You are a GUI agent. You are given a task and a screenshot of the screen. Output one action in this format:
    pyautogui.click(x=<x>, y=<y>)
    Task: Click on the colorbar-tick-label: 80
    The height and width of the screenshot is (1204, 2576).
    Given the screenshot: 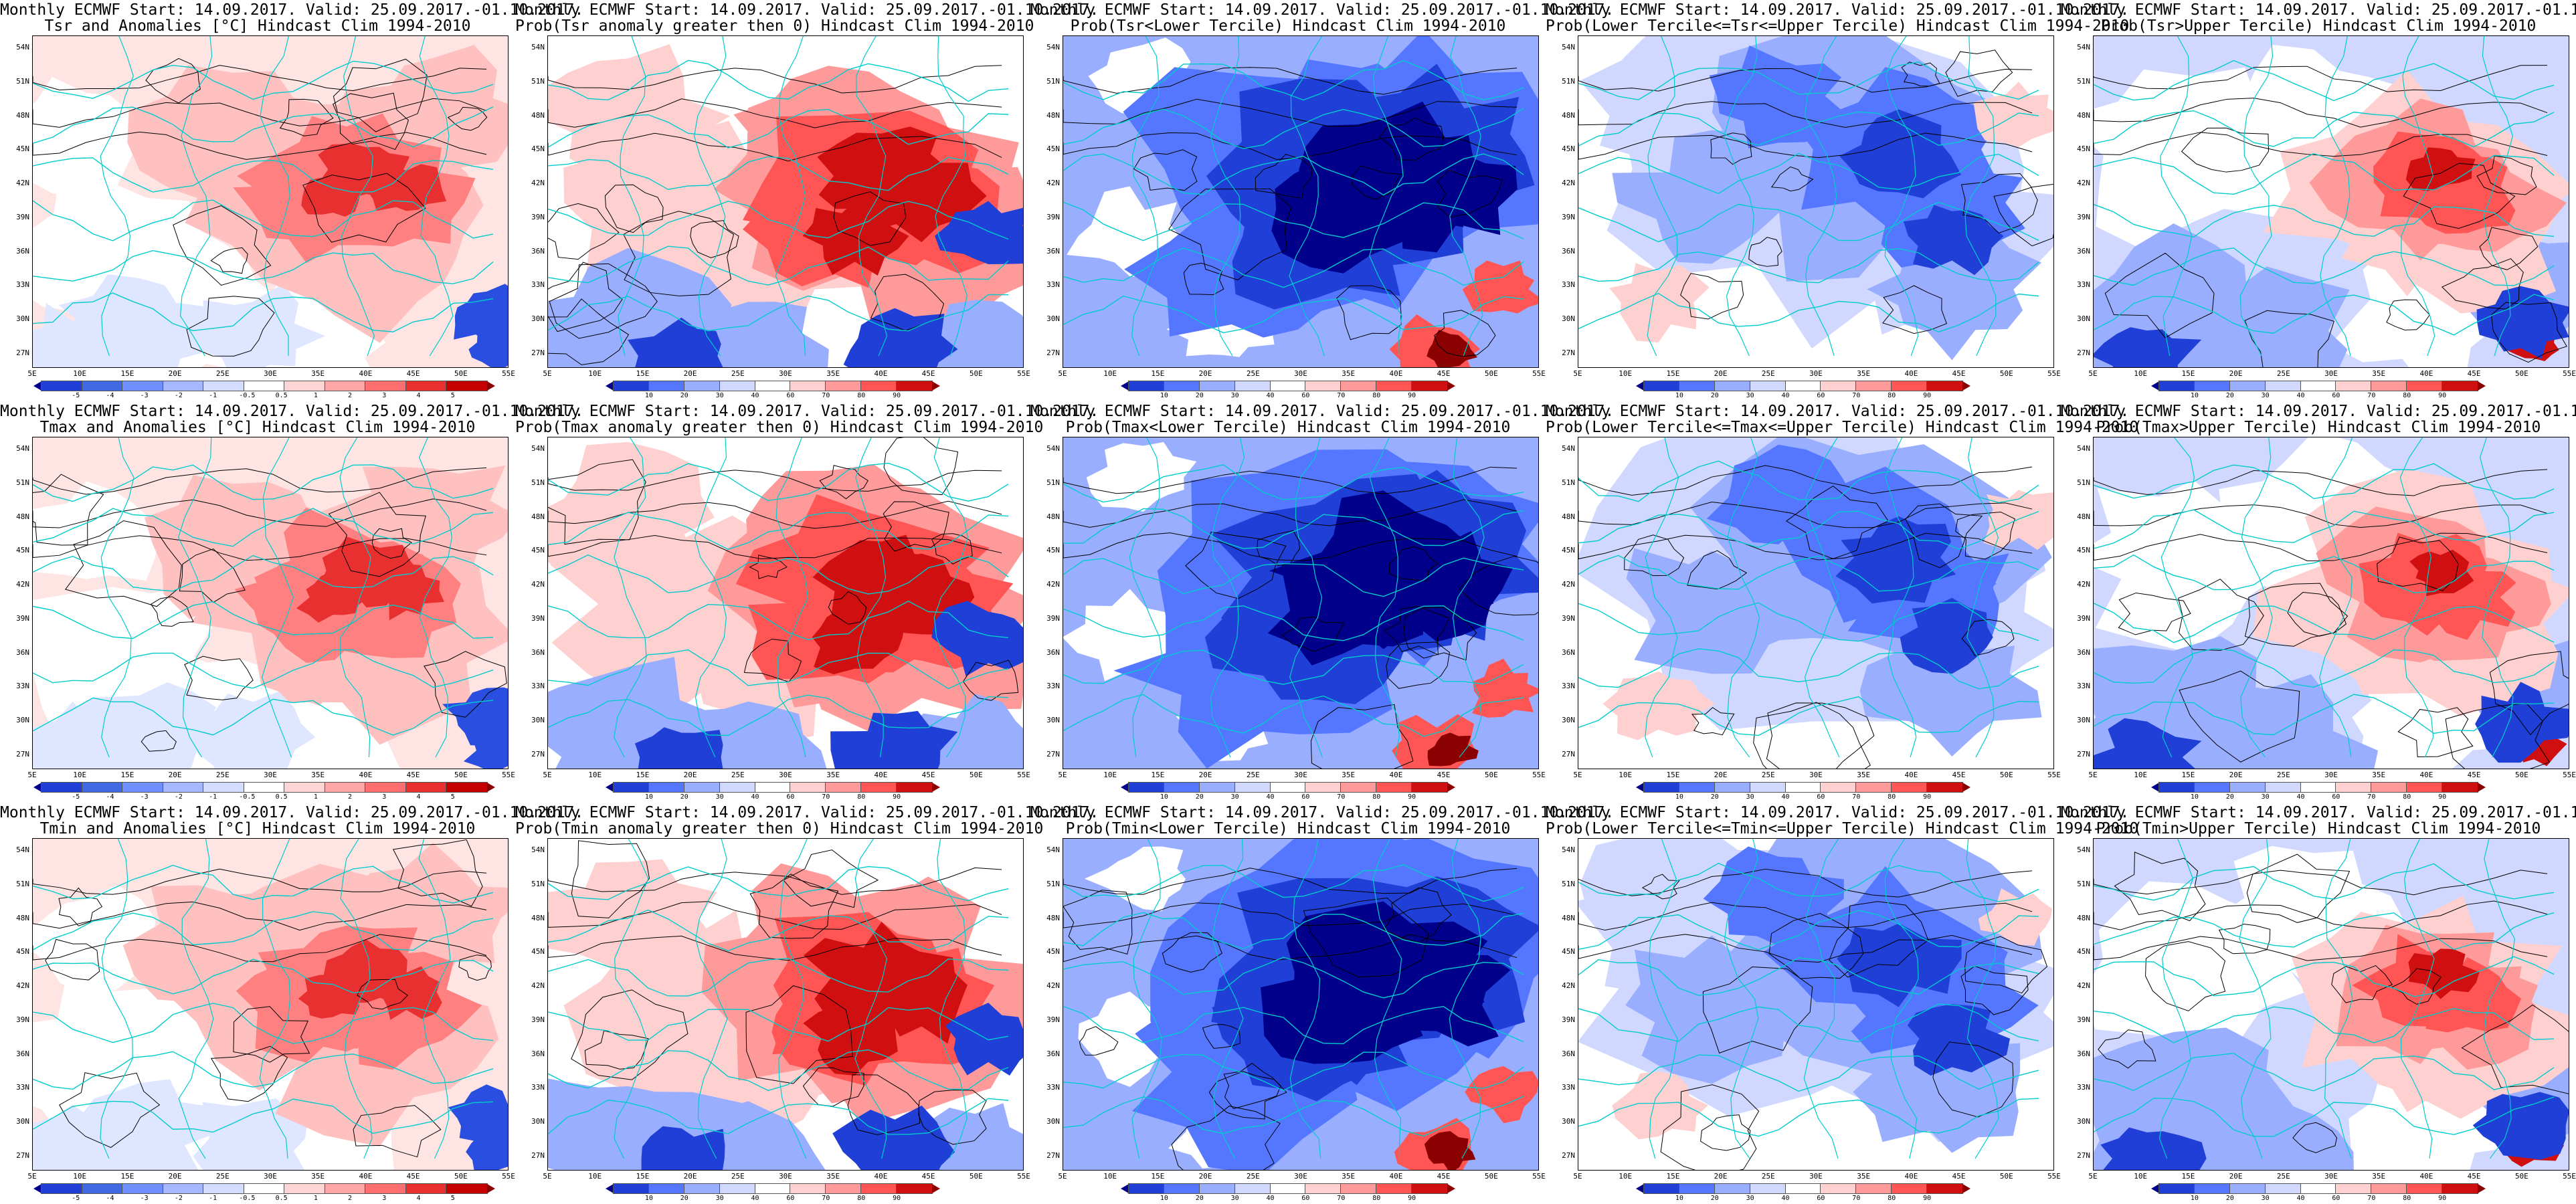 What is the action you would take?
    pyautogui.click(x=1892, y=1198)
    